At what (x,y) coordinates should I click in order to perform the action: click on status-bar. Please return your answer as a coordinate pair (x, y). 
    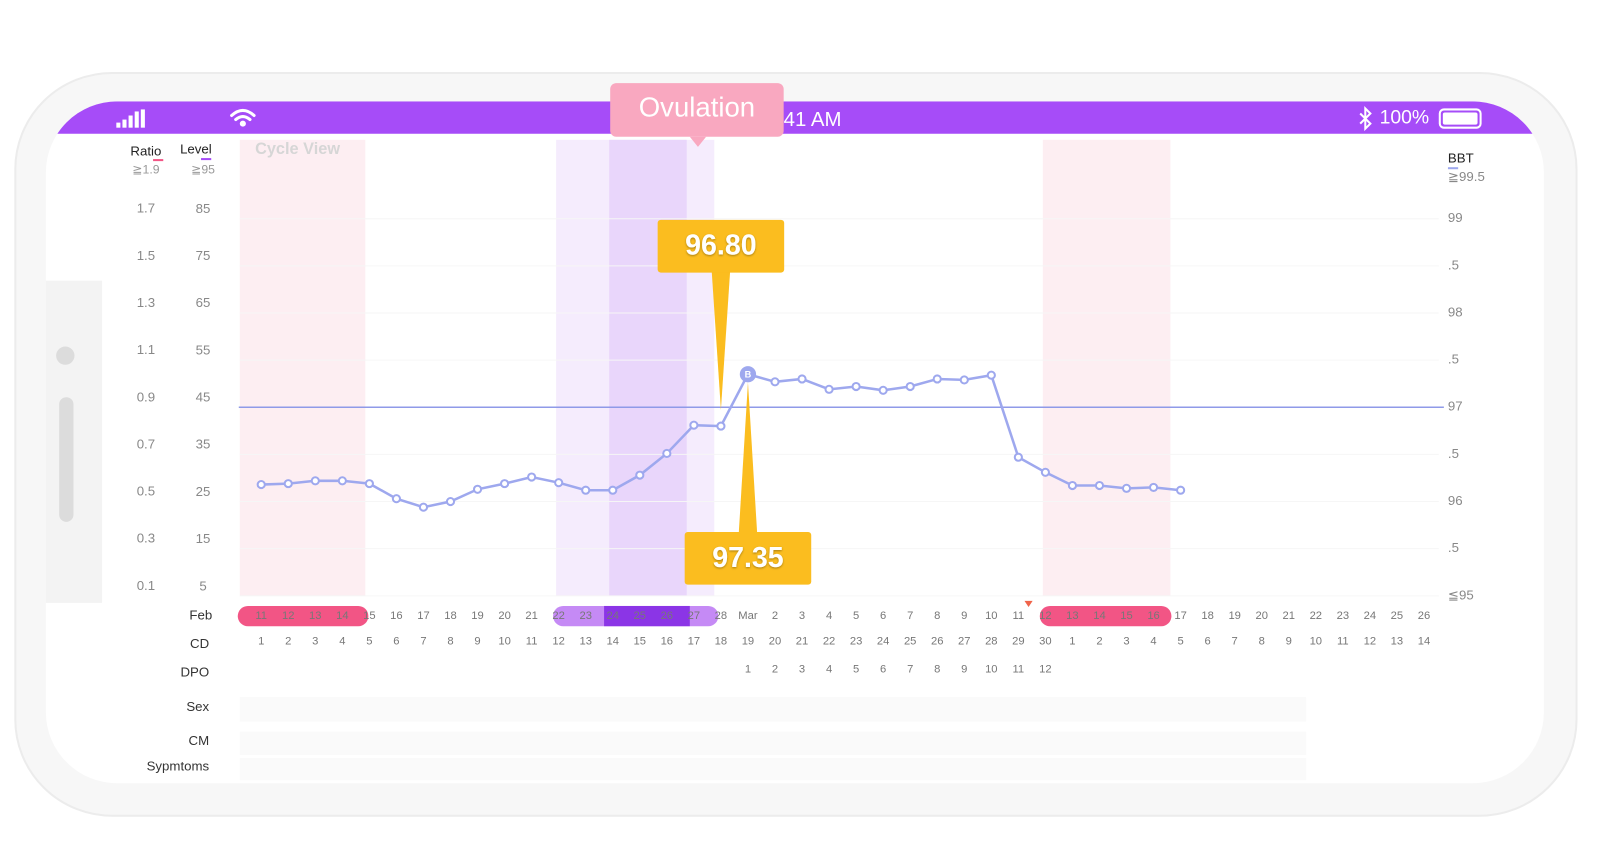
    Looking at the image, I should click on (794, 117).